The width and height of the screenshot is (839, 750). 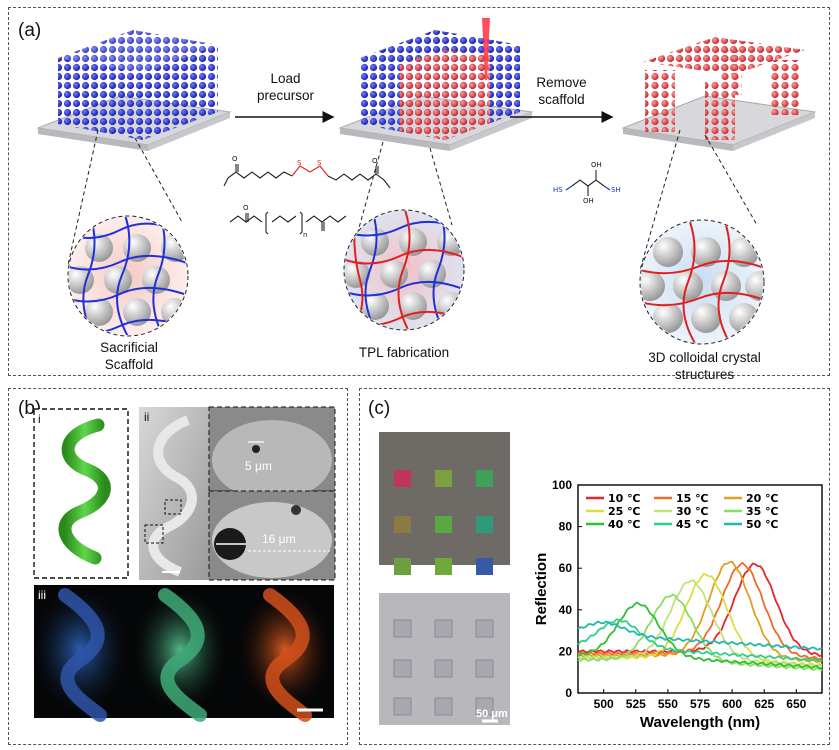 I want to click on legend-label-1: 10 ℃, so click(x=624, y=498).